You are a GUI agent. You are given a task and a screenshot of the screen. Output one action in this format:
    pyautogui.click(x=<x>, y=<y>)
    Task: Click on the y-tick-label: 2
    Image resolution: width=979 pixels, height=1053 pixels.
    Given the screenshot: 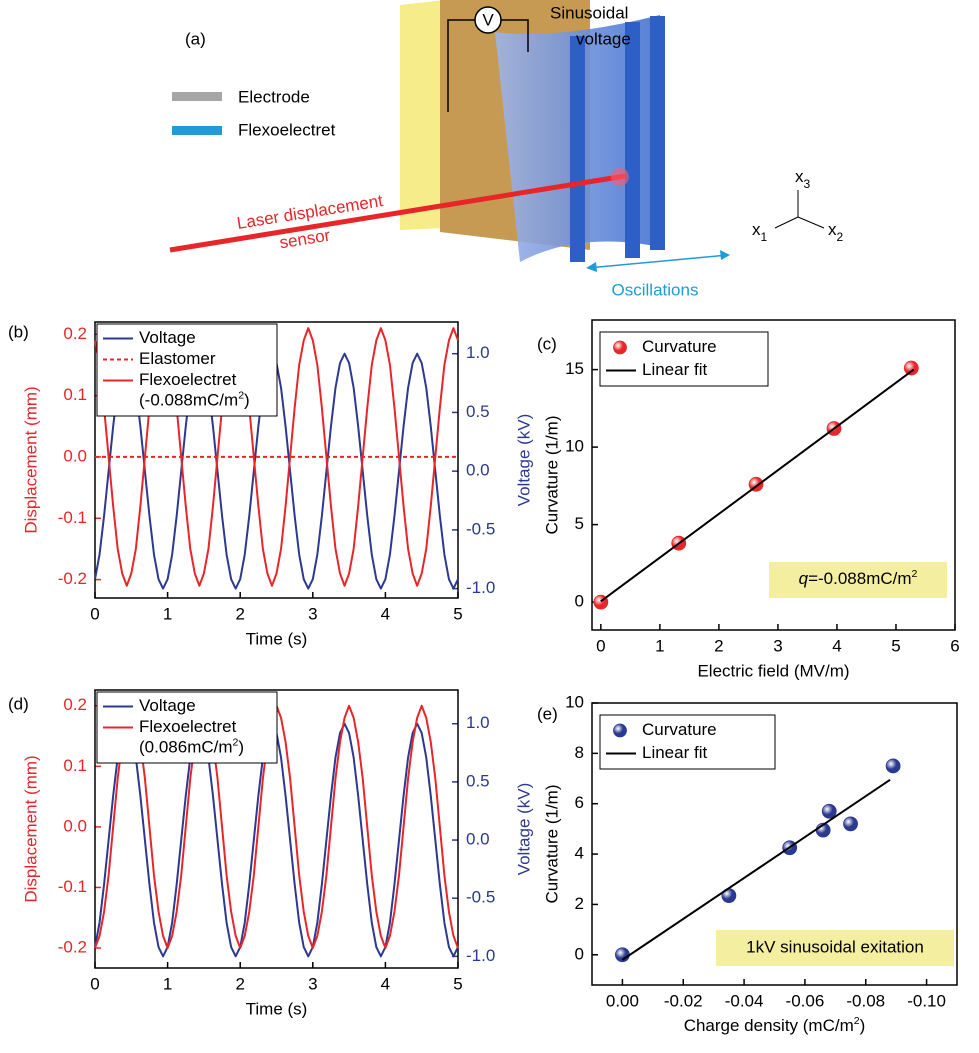 What is the action you would take?
    pyautogui.click(x=579, y=903)
    